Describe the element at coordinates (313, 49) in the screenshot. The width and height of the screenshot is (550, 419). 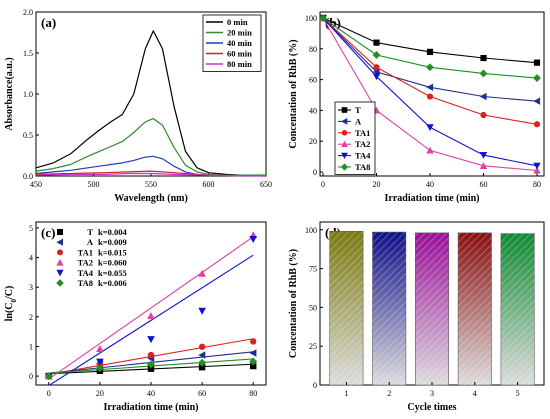
I see `y-tick-label: 80` at that location.